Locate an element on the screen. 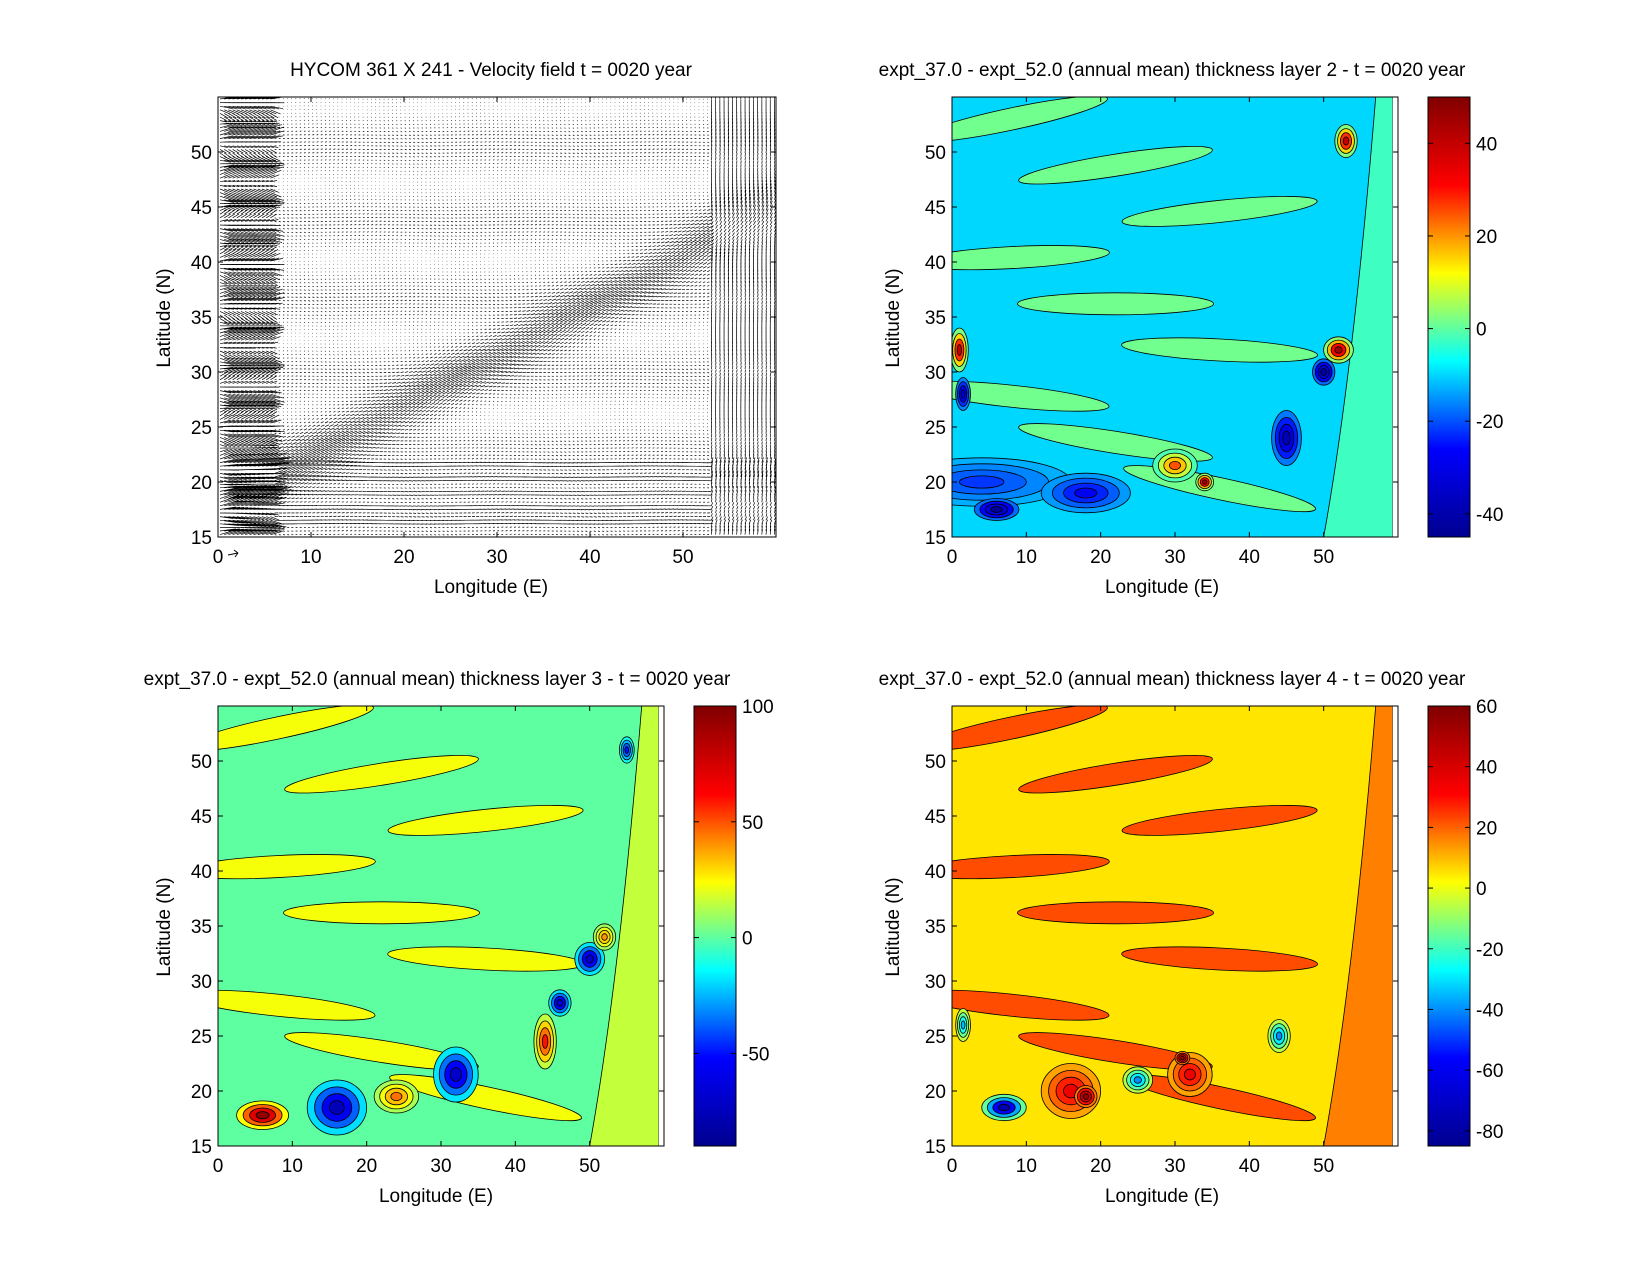  panel-velocity-xlabel: Longitude (E) is located at coordinates (491, 587).